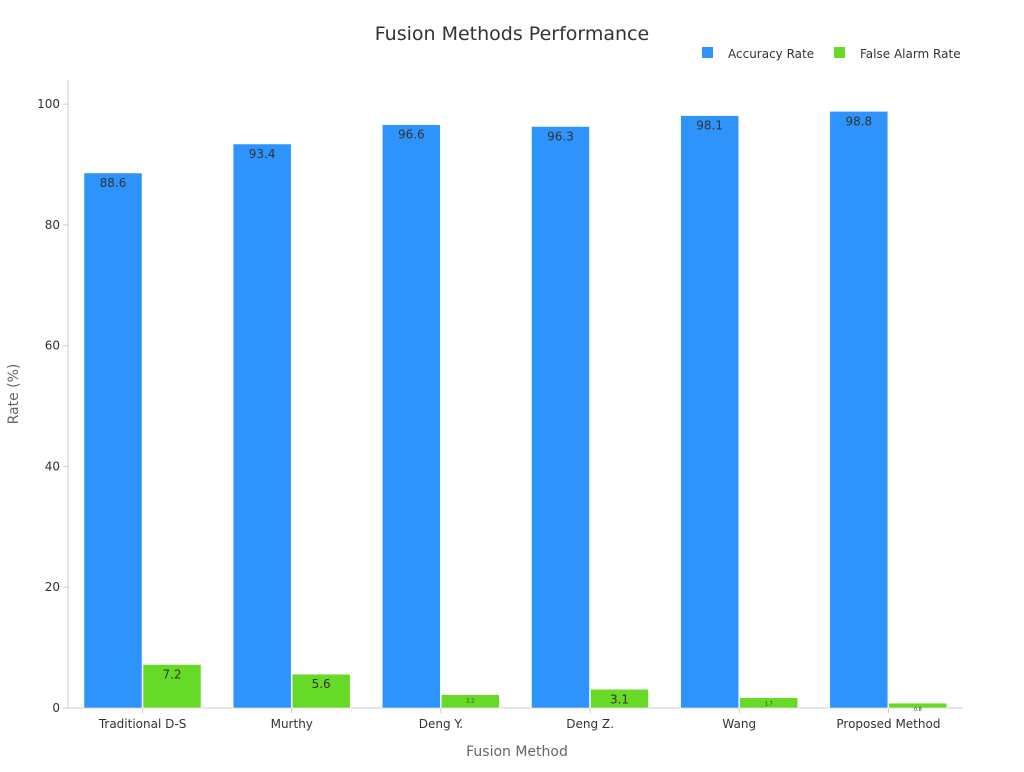 The image size is (1024, 772). I want to click on bar-value-label: 2.2, so click(470, 702).